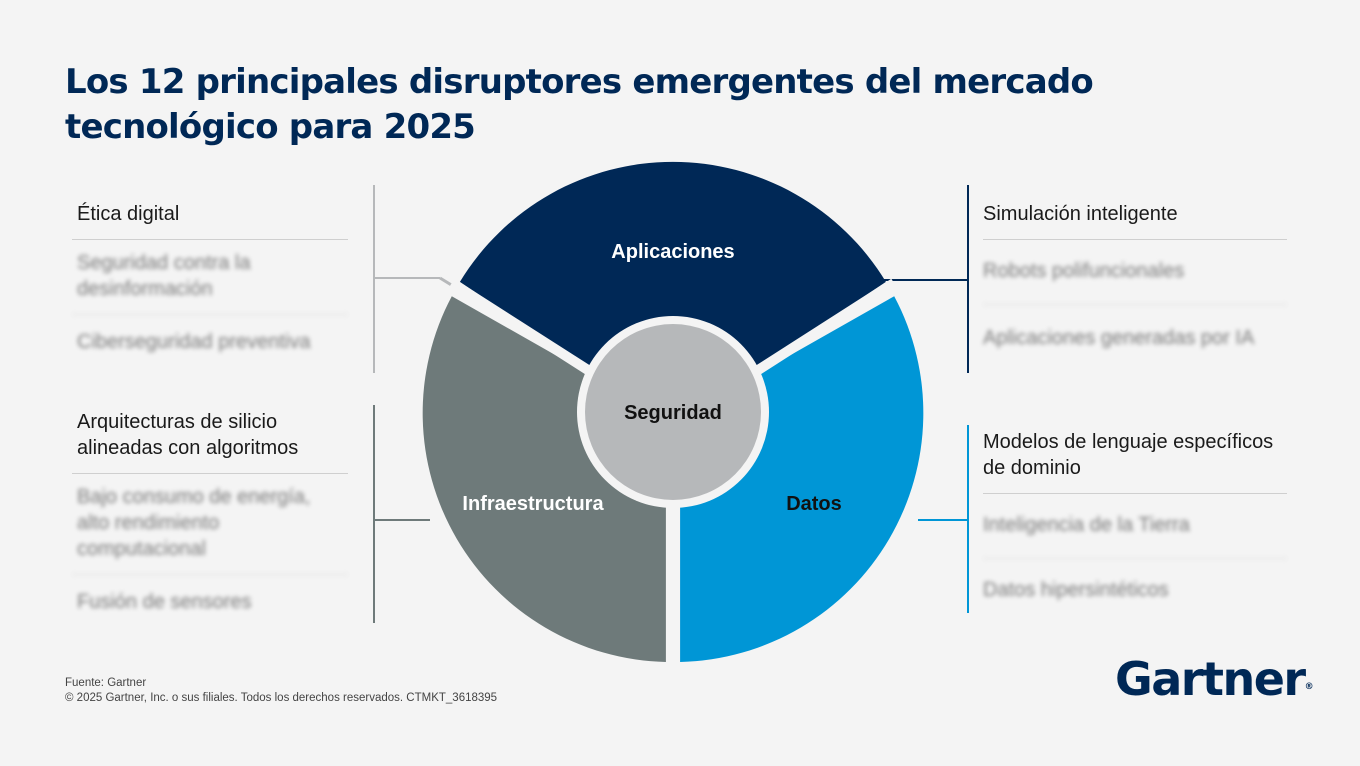  Describe the element at coordinates (521, 327) in the screenshot. I see `gap-left` at that location.